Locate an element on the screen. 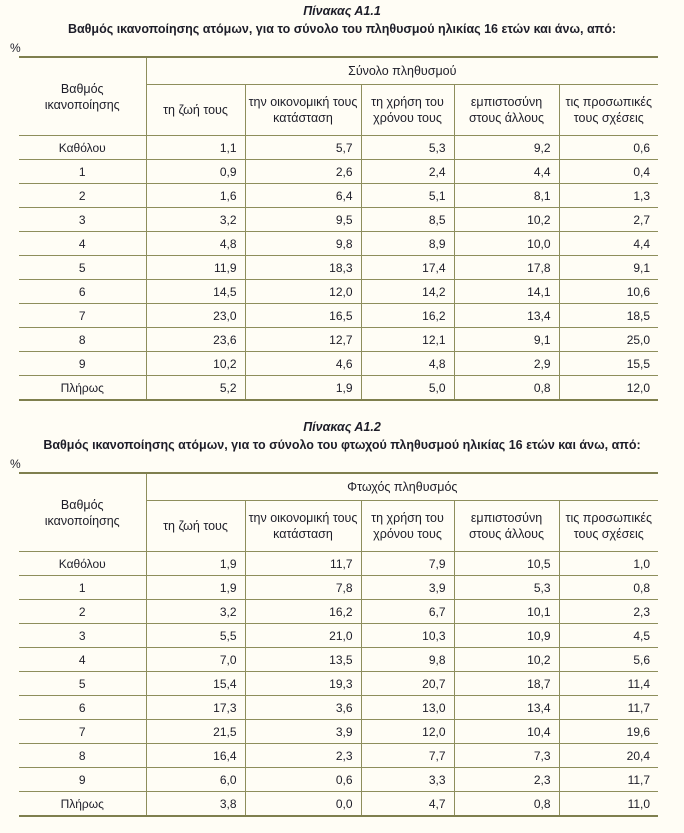  table-row: 2 3,2 16,2 6,7 10,1 2,3 is located at coordinates (339, 611).